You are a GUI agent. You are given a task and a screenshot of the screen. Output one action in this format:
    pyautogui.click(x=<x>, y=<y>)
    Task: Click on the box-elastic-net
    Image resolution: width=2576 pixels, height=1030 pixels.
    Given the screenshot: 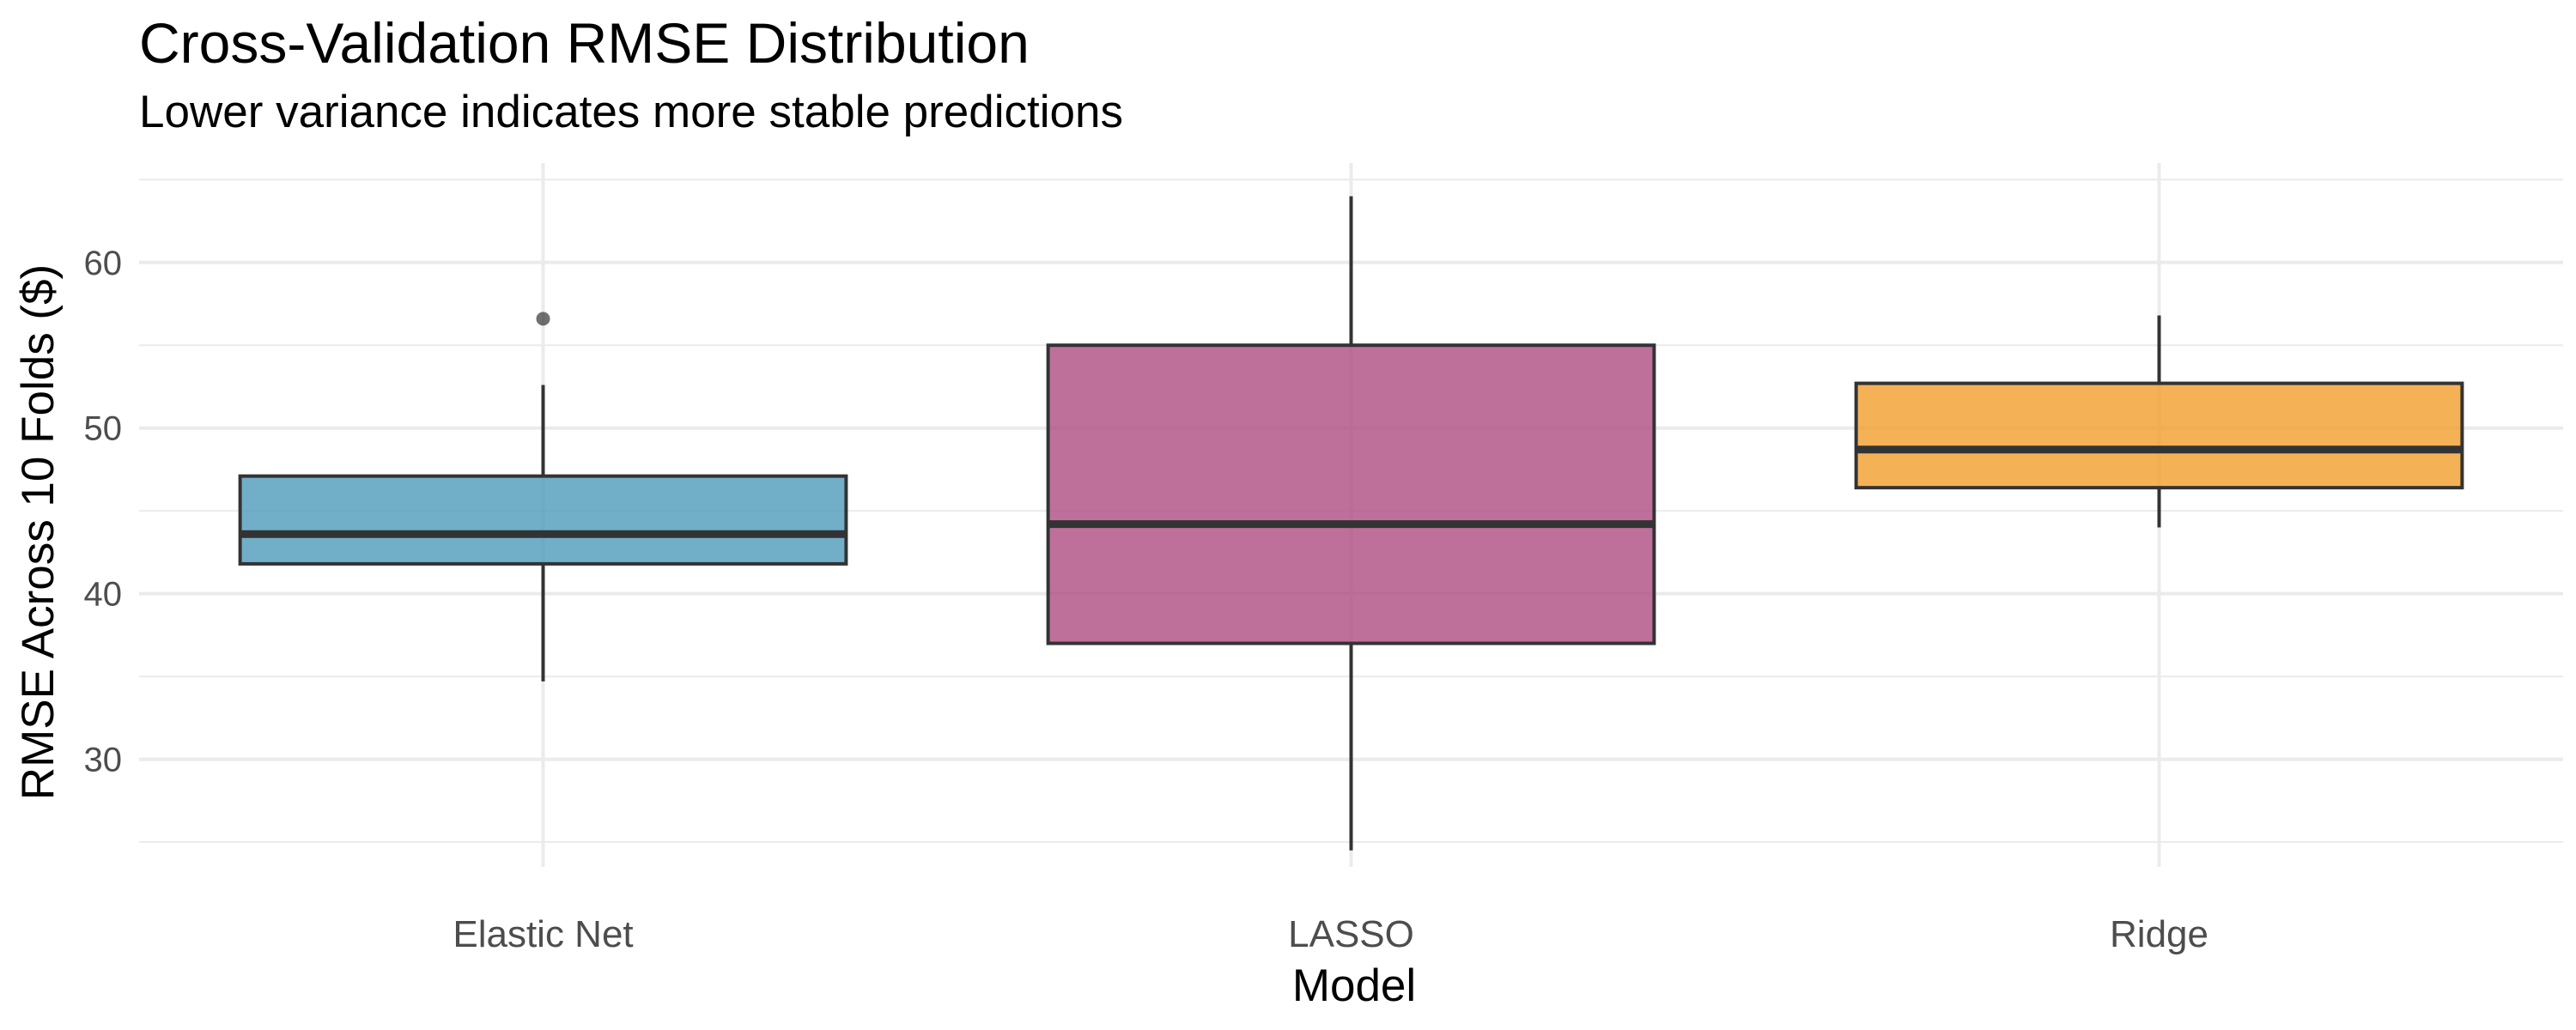 What is the action you would take?
    pyautogui.click(x=543, y=497)
    